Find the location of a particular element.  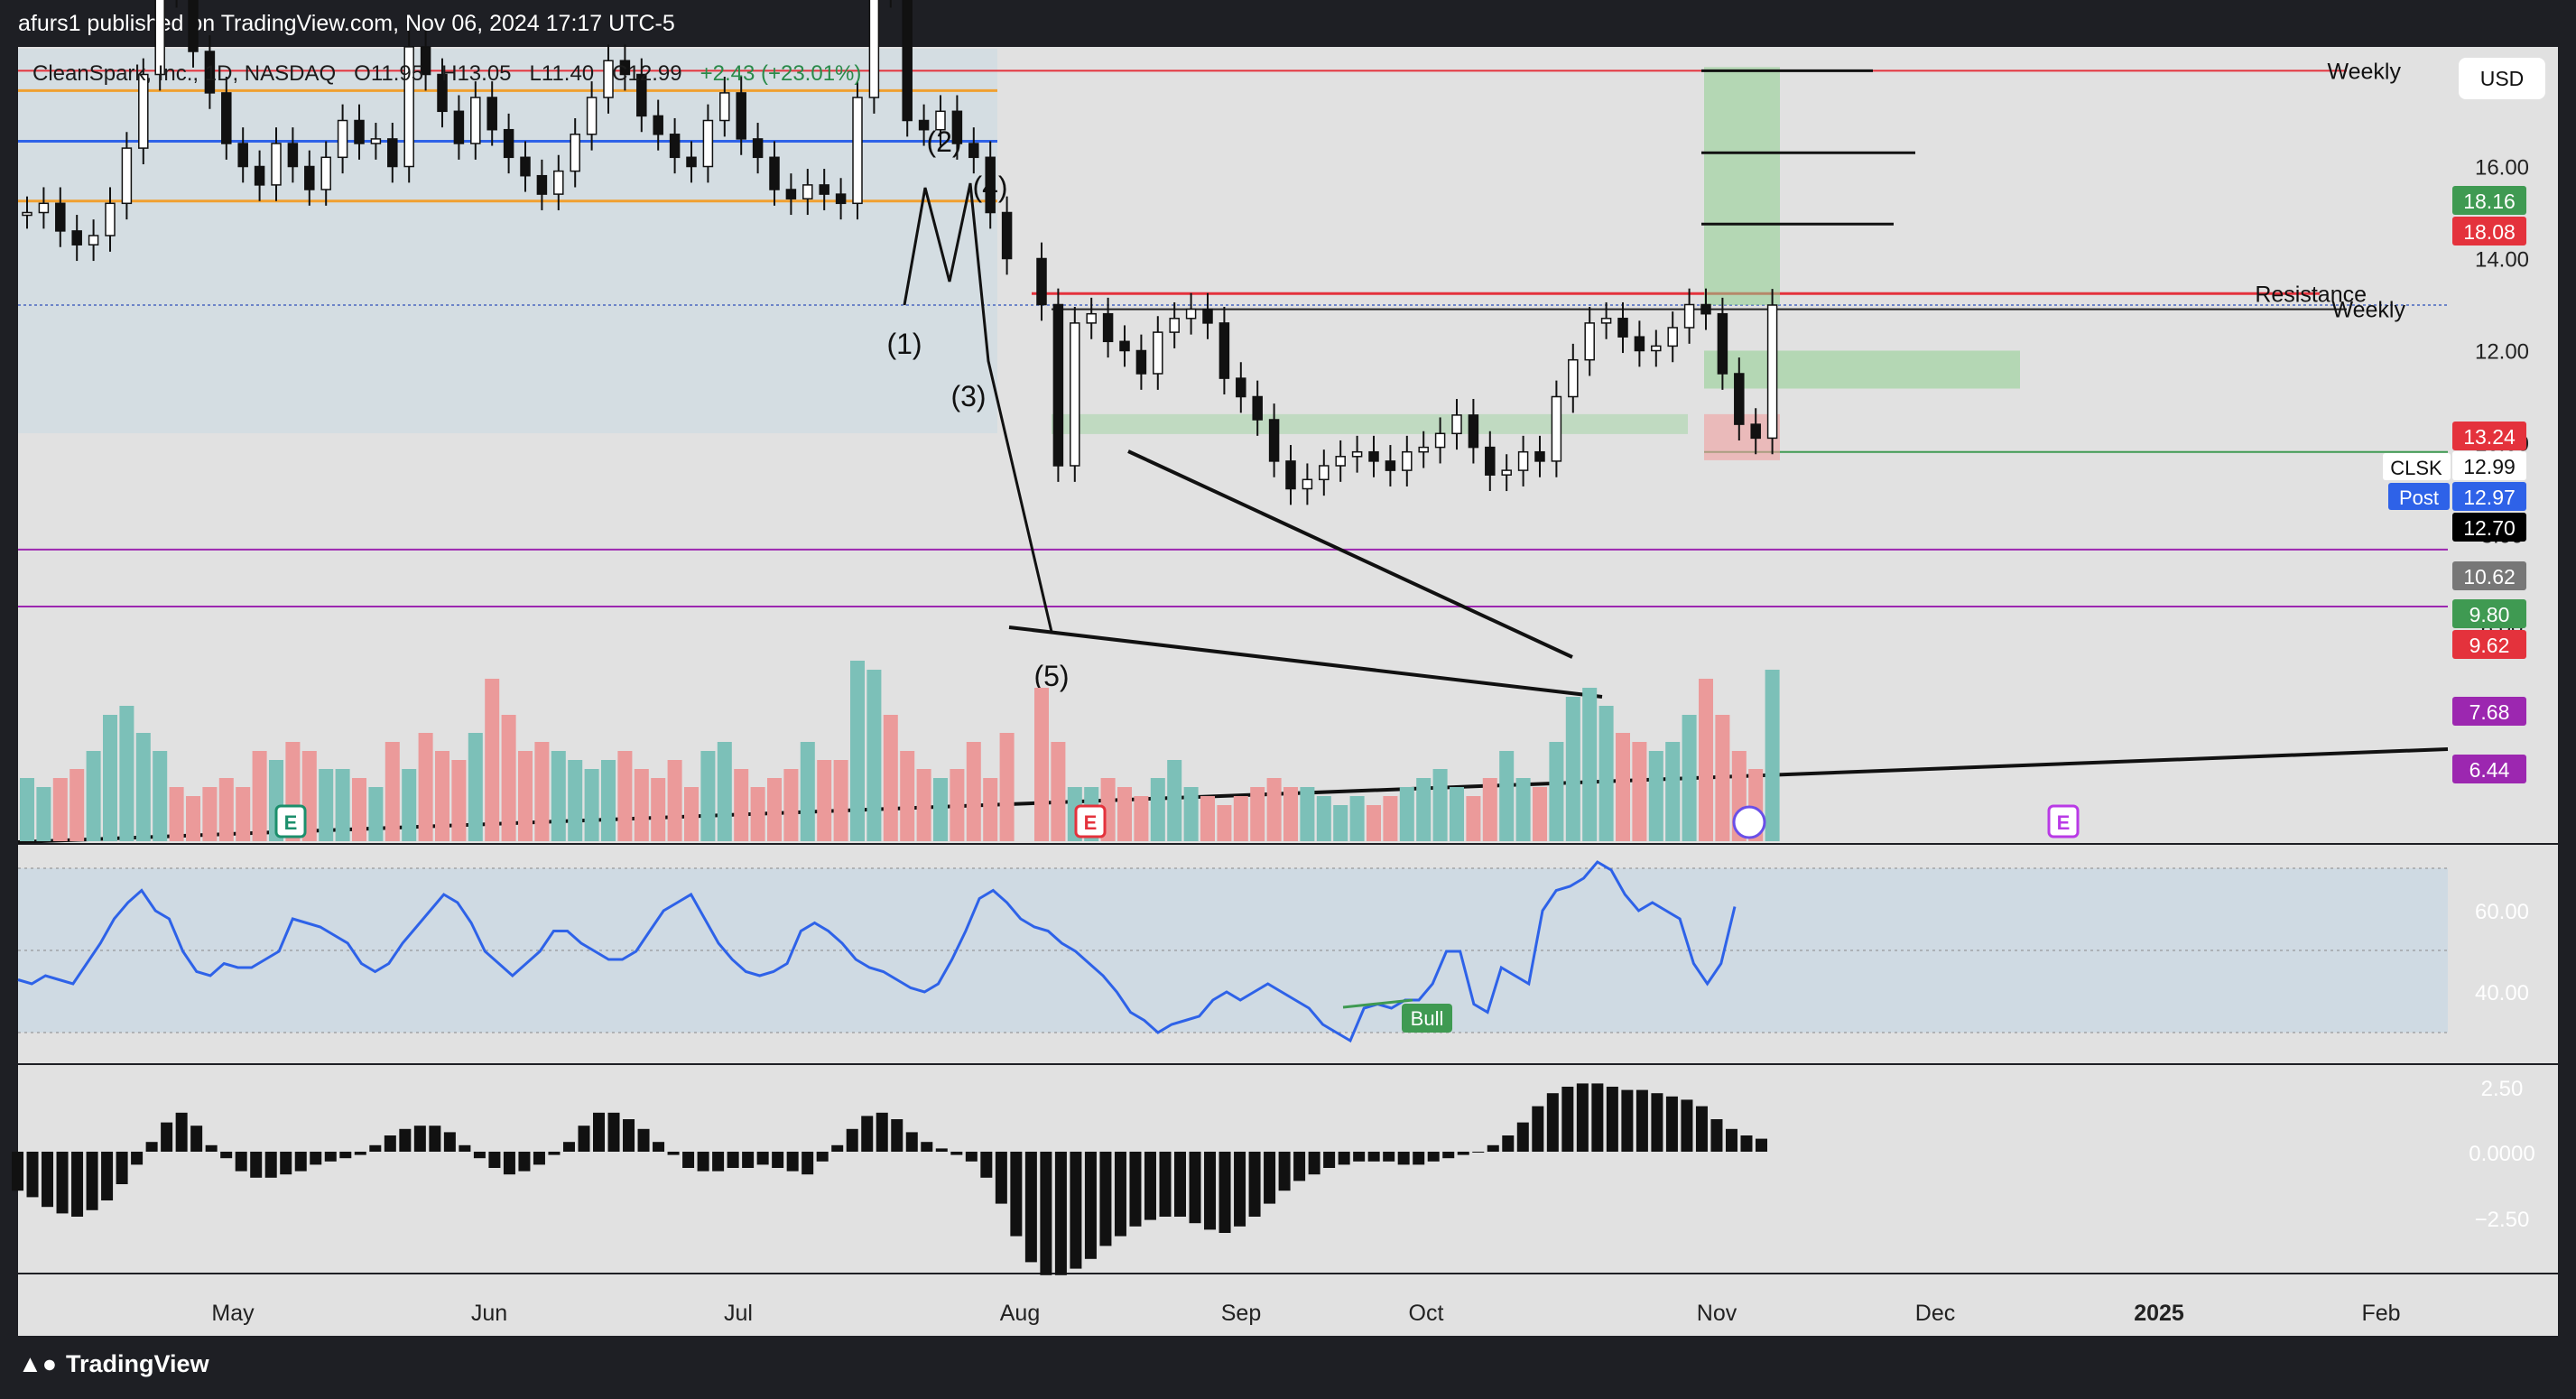

ticker-tag: CLSK is located at coordinates (2416, 468).